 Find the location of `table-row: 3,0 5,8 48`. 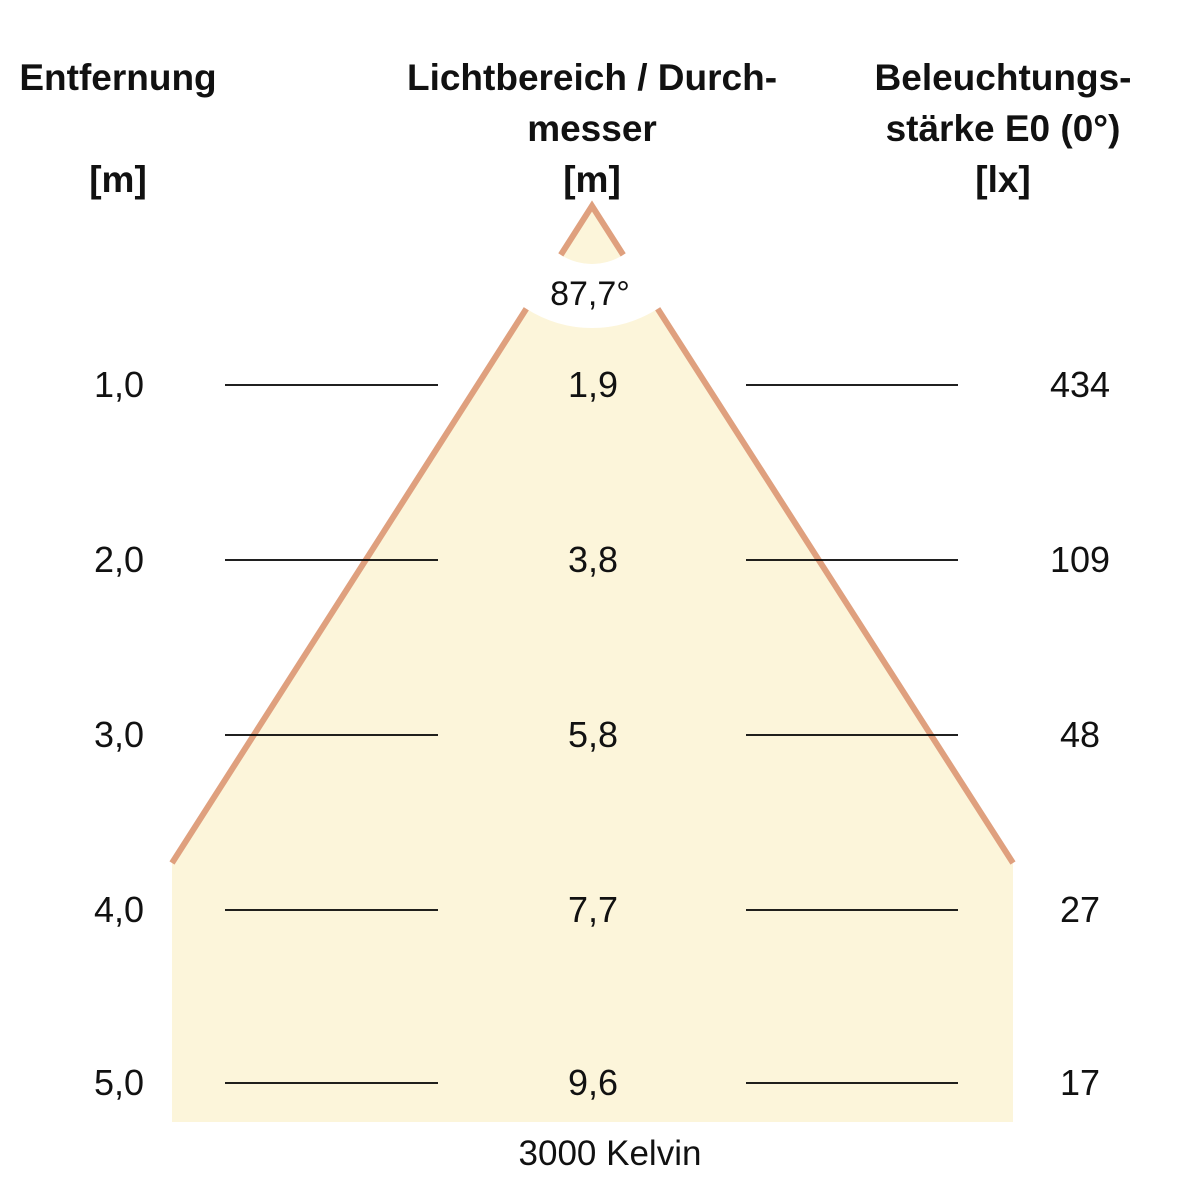

table-row: 3,0 5,8 48 is located at coordinates (597, 734).